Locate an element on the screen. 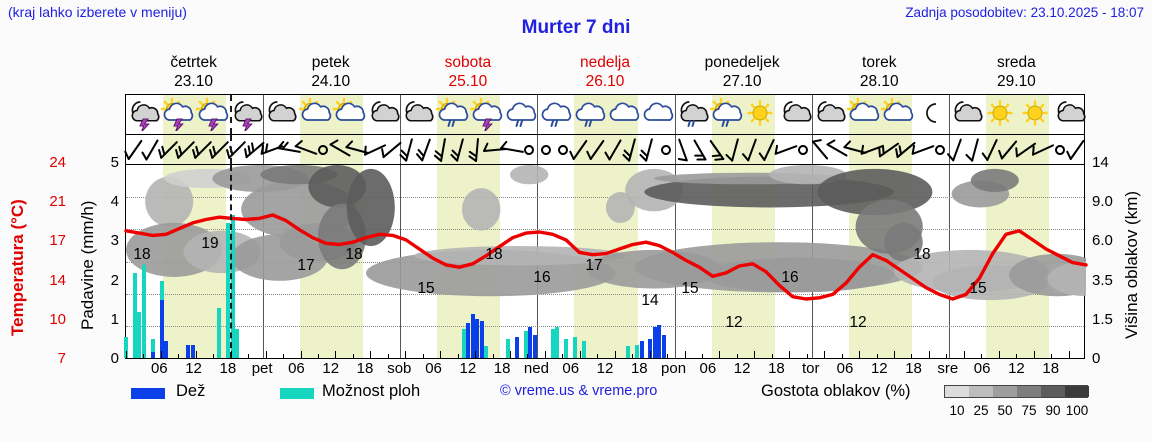  temperature-label: 15 is located at coordinates (426, 289).